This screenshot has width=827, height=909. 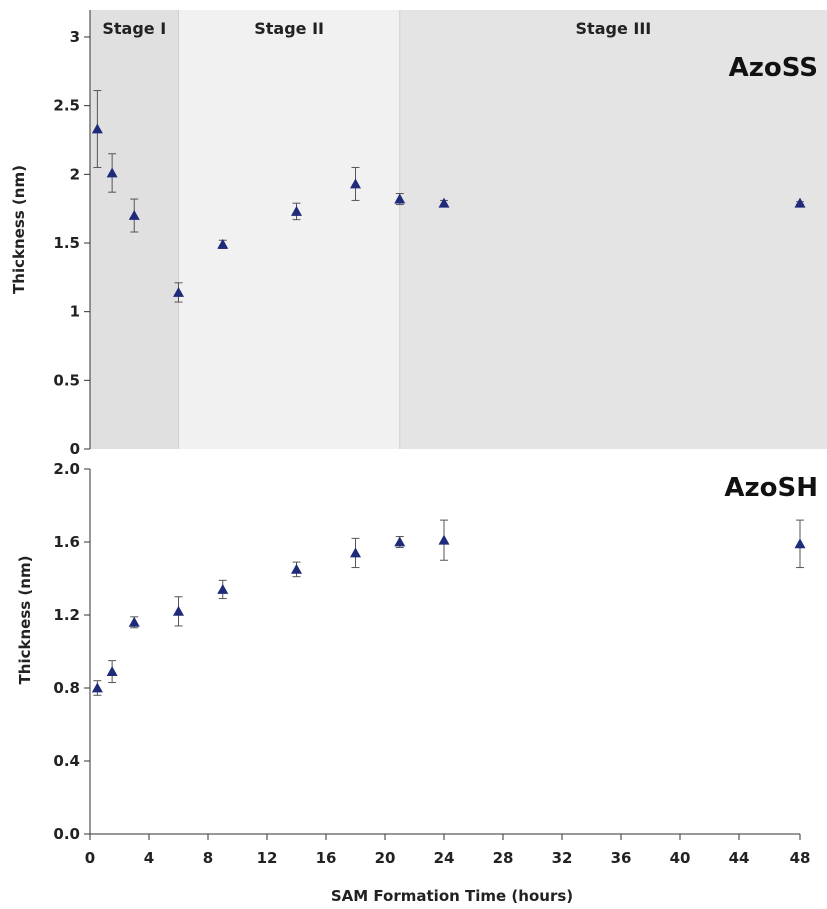 I want to click on bottom-y-tick-label: 2.0, so click(x=66, y=469).